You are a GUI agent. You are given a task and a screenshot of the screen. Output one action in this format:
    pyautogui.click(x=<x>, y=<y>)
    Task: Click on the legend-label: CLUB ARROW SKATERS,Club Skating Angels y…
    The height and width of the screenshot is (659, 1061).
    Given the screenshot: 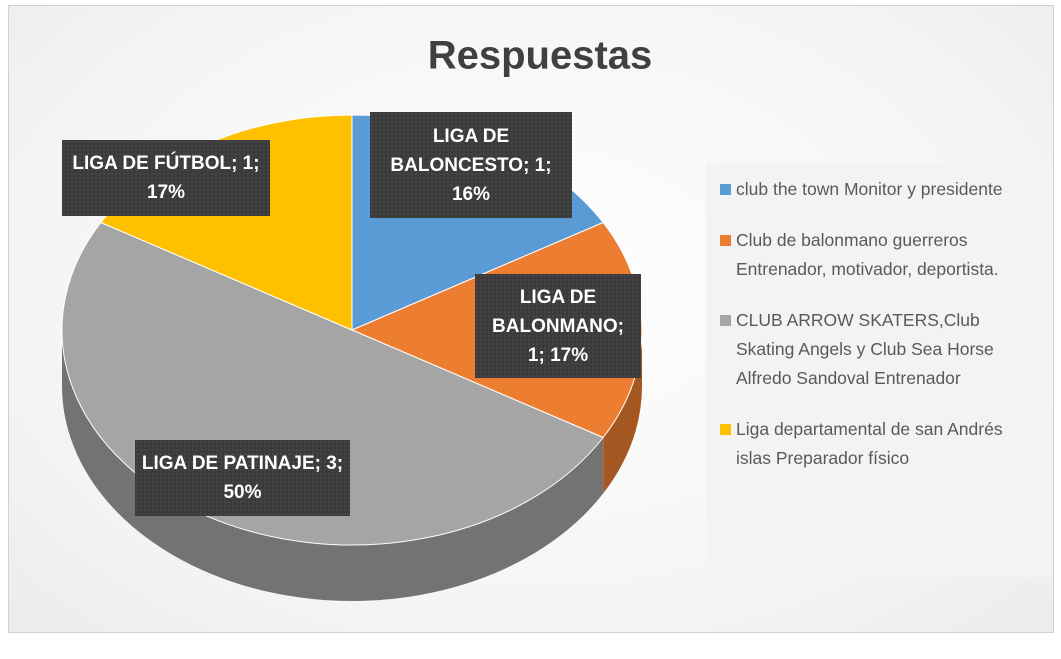 What is the action you would take?
    pyautogui.click(x=865, y=349)
    